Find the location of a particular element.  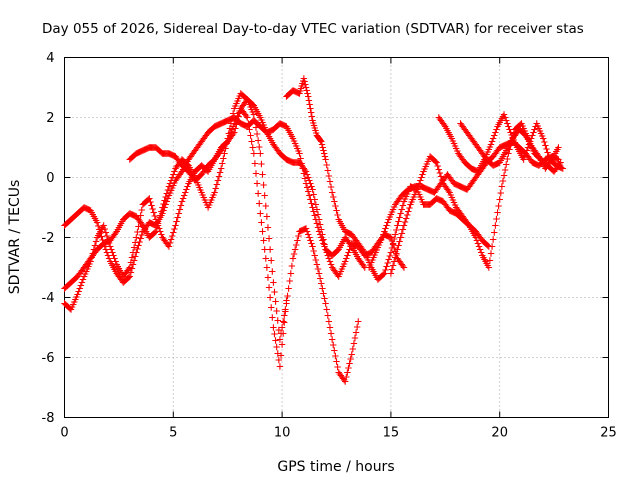

y-axis-label: SDTVAR / TECUs is located at coordinates (15, 237).